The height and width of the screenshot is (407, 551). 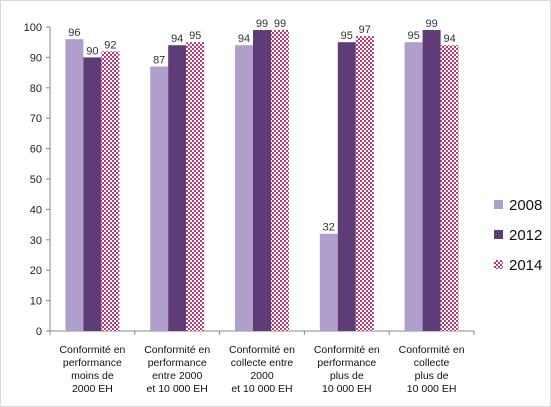 What do you see at coordinates (498, 204) in the screenshot?
I see `legend-swatch-2008` at bounding box center [498, 204].